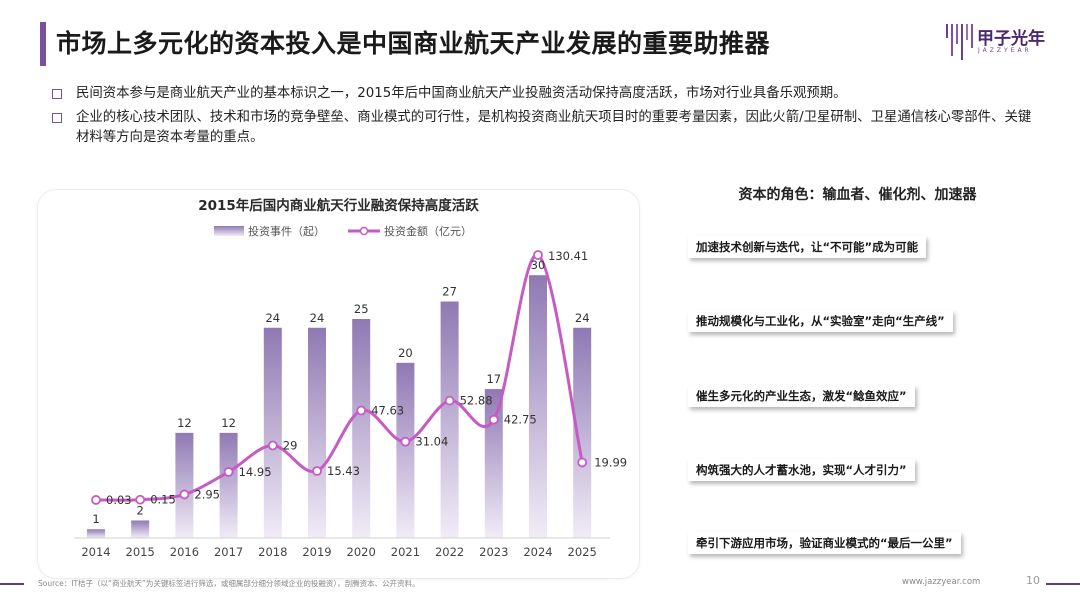 This screenshot has width=1080, height=608. Describe the element at coordinates (343, 471) in the screenshot. I see `line-value-label: 15.43` at that location.